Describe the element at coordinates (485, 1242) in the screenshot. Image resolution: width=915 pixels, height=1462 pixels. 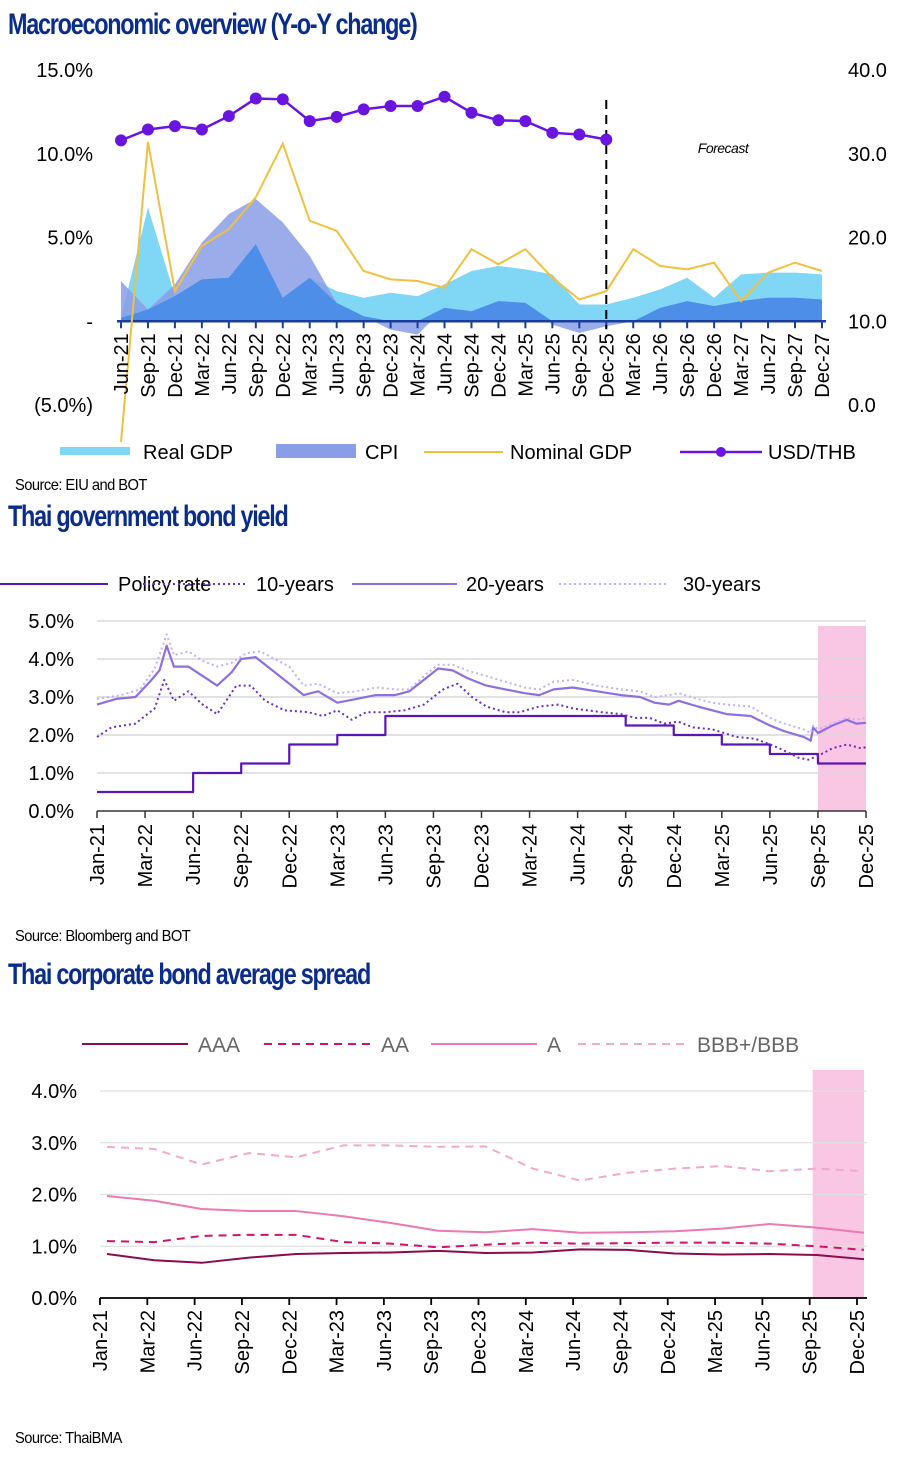
I see `aa-line` at that location.